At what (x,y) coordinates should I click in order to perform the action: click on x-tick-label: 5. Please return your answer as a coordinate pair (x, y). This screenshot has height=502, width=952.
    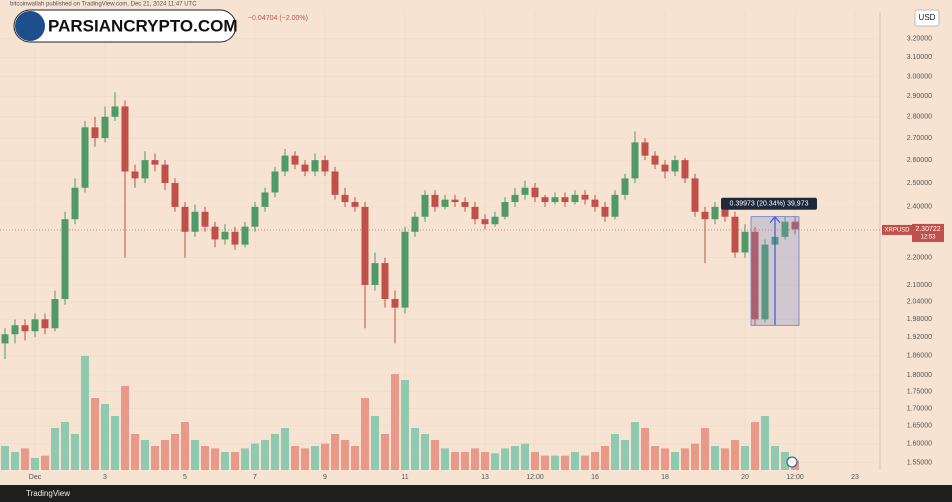
    Looking at the image, I should click on (185, 477).